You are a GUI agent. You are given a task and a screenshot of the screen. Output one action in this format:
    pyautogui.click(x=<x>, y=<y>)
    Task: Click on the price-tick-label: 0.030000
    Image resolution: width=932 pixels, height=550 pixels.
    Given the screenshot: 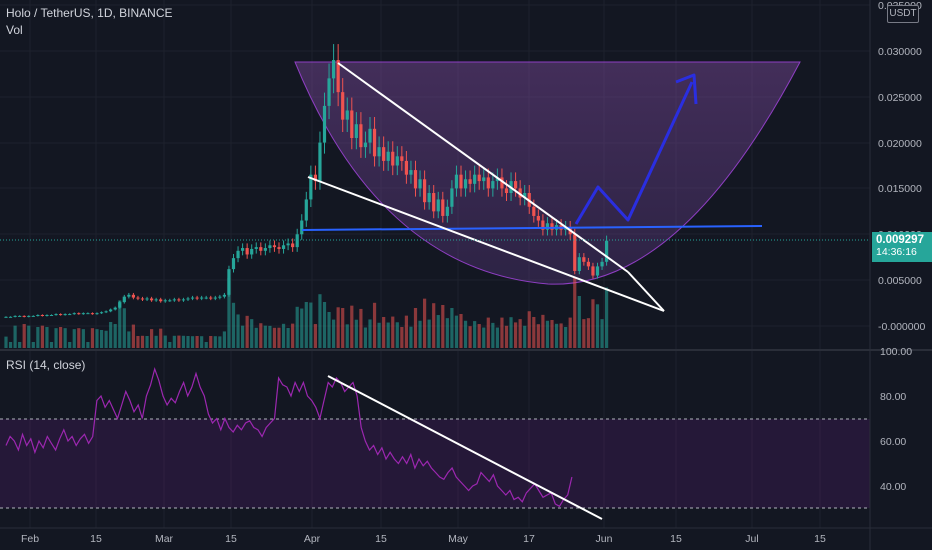 What is the action you would take?
    pyautogui.click(x=900, y=52)
    